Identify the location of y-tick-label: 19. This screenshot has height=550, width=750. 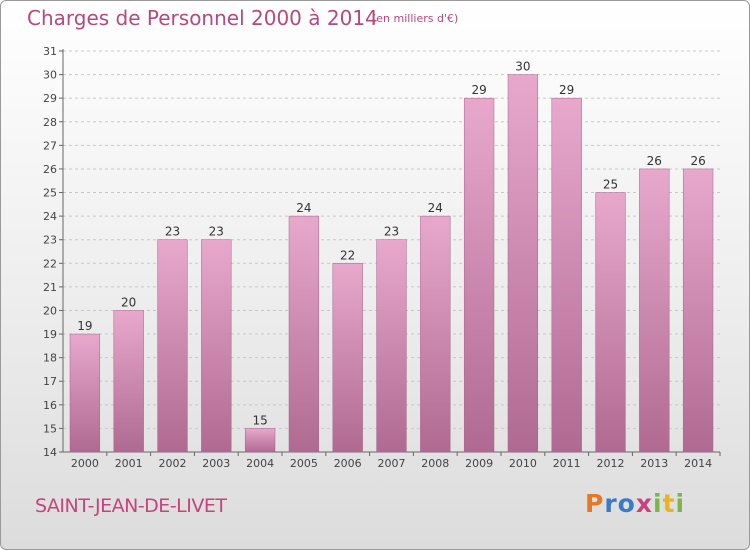
(50, 334).